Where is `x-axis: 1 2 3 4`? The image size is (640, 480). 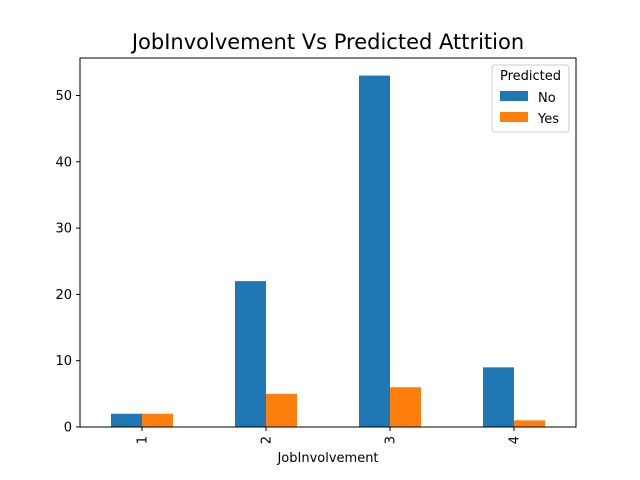
x-axis: 1 2 3 4 is located at coordinates (329, 435).